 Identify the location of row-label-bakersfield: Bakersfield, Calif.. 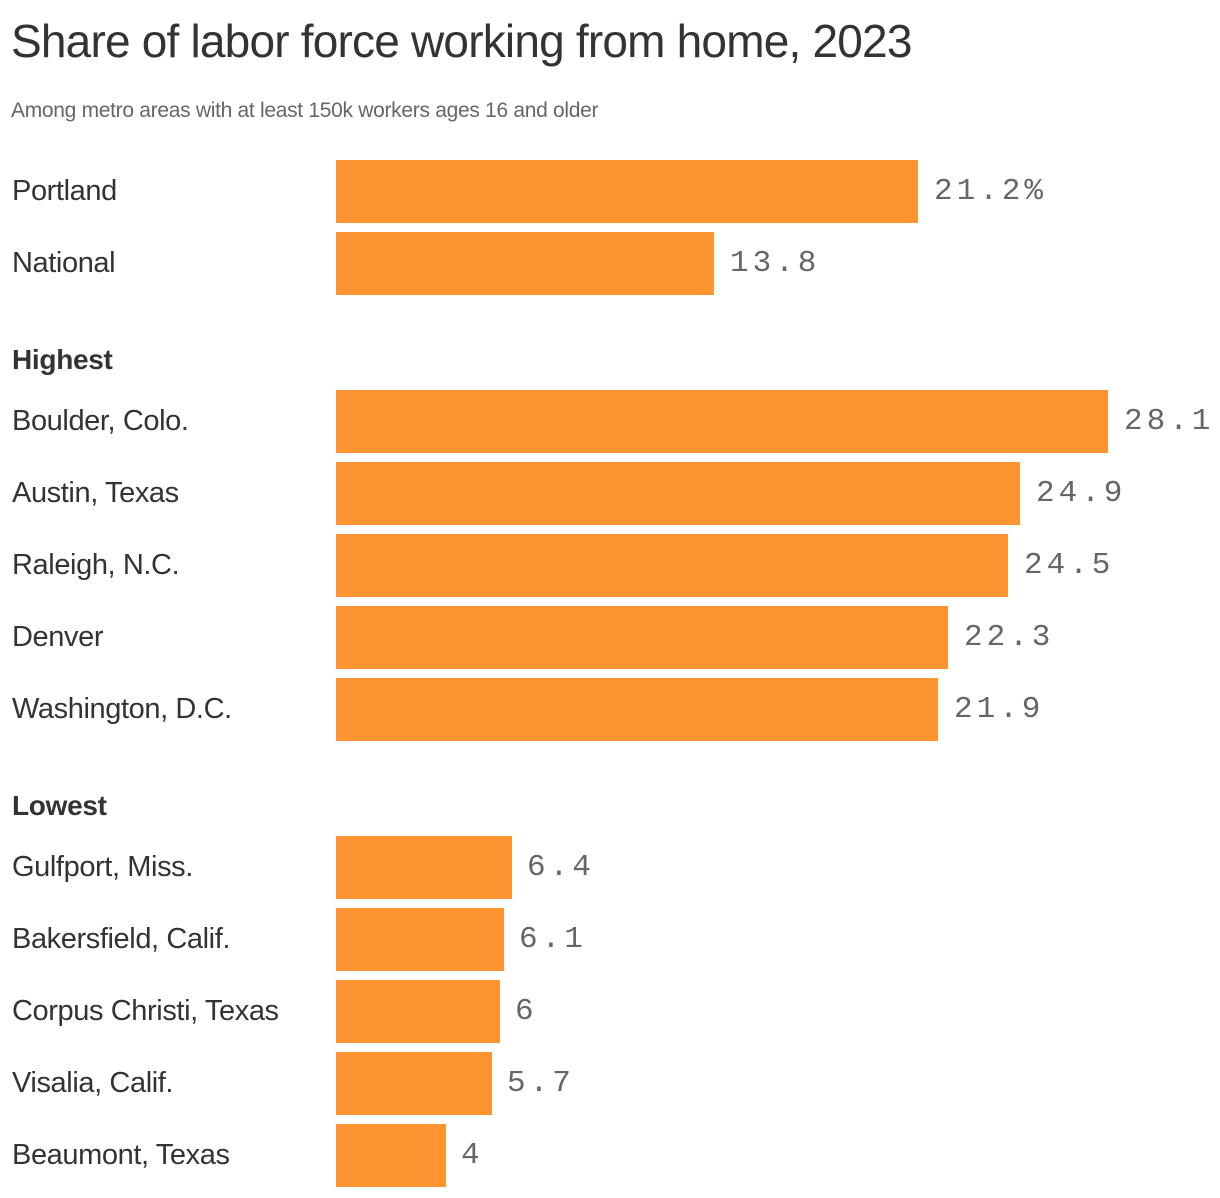
(121, 939).